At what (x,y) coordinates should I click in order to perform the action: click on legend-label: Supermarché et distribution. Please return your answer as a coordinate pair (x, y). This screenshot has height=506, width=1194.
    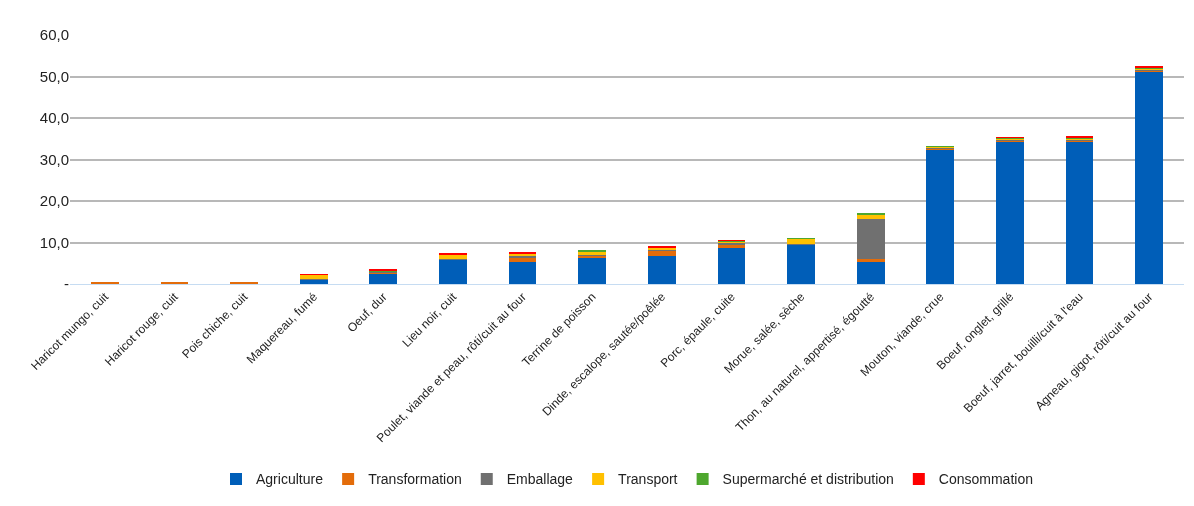
    Looking at the image, I should click on (808, 479).